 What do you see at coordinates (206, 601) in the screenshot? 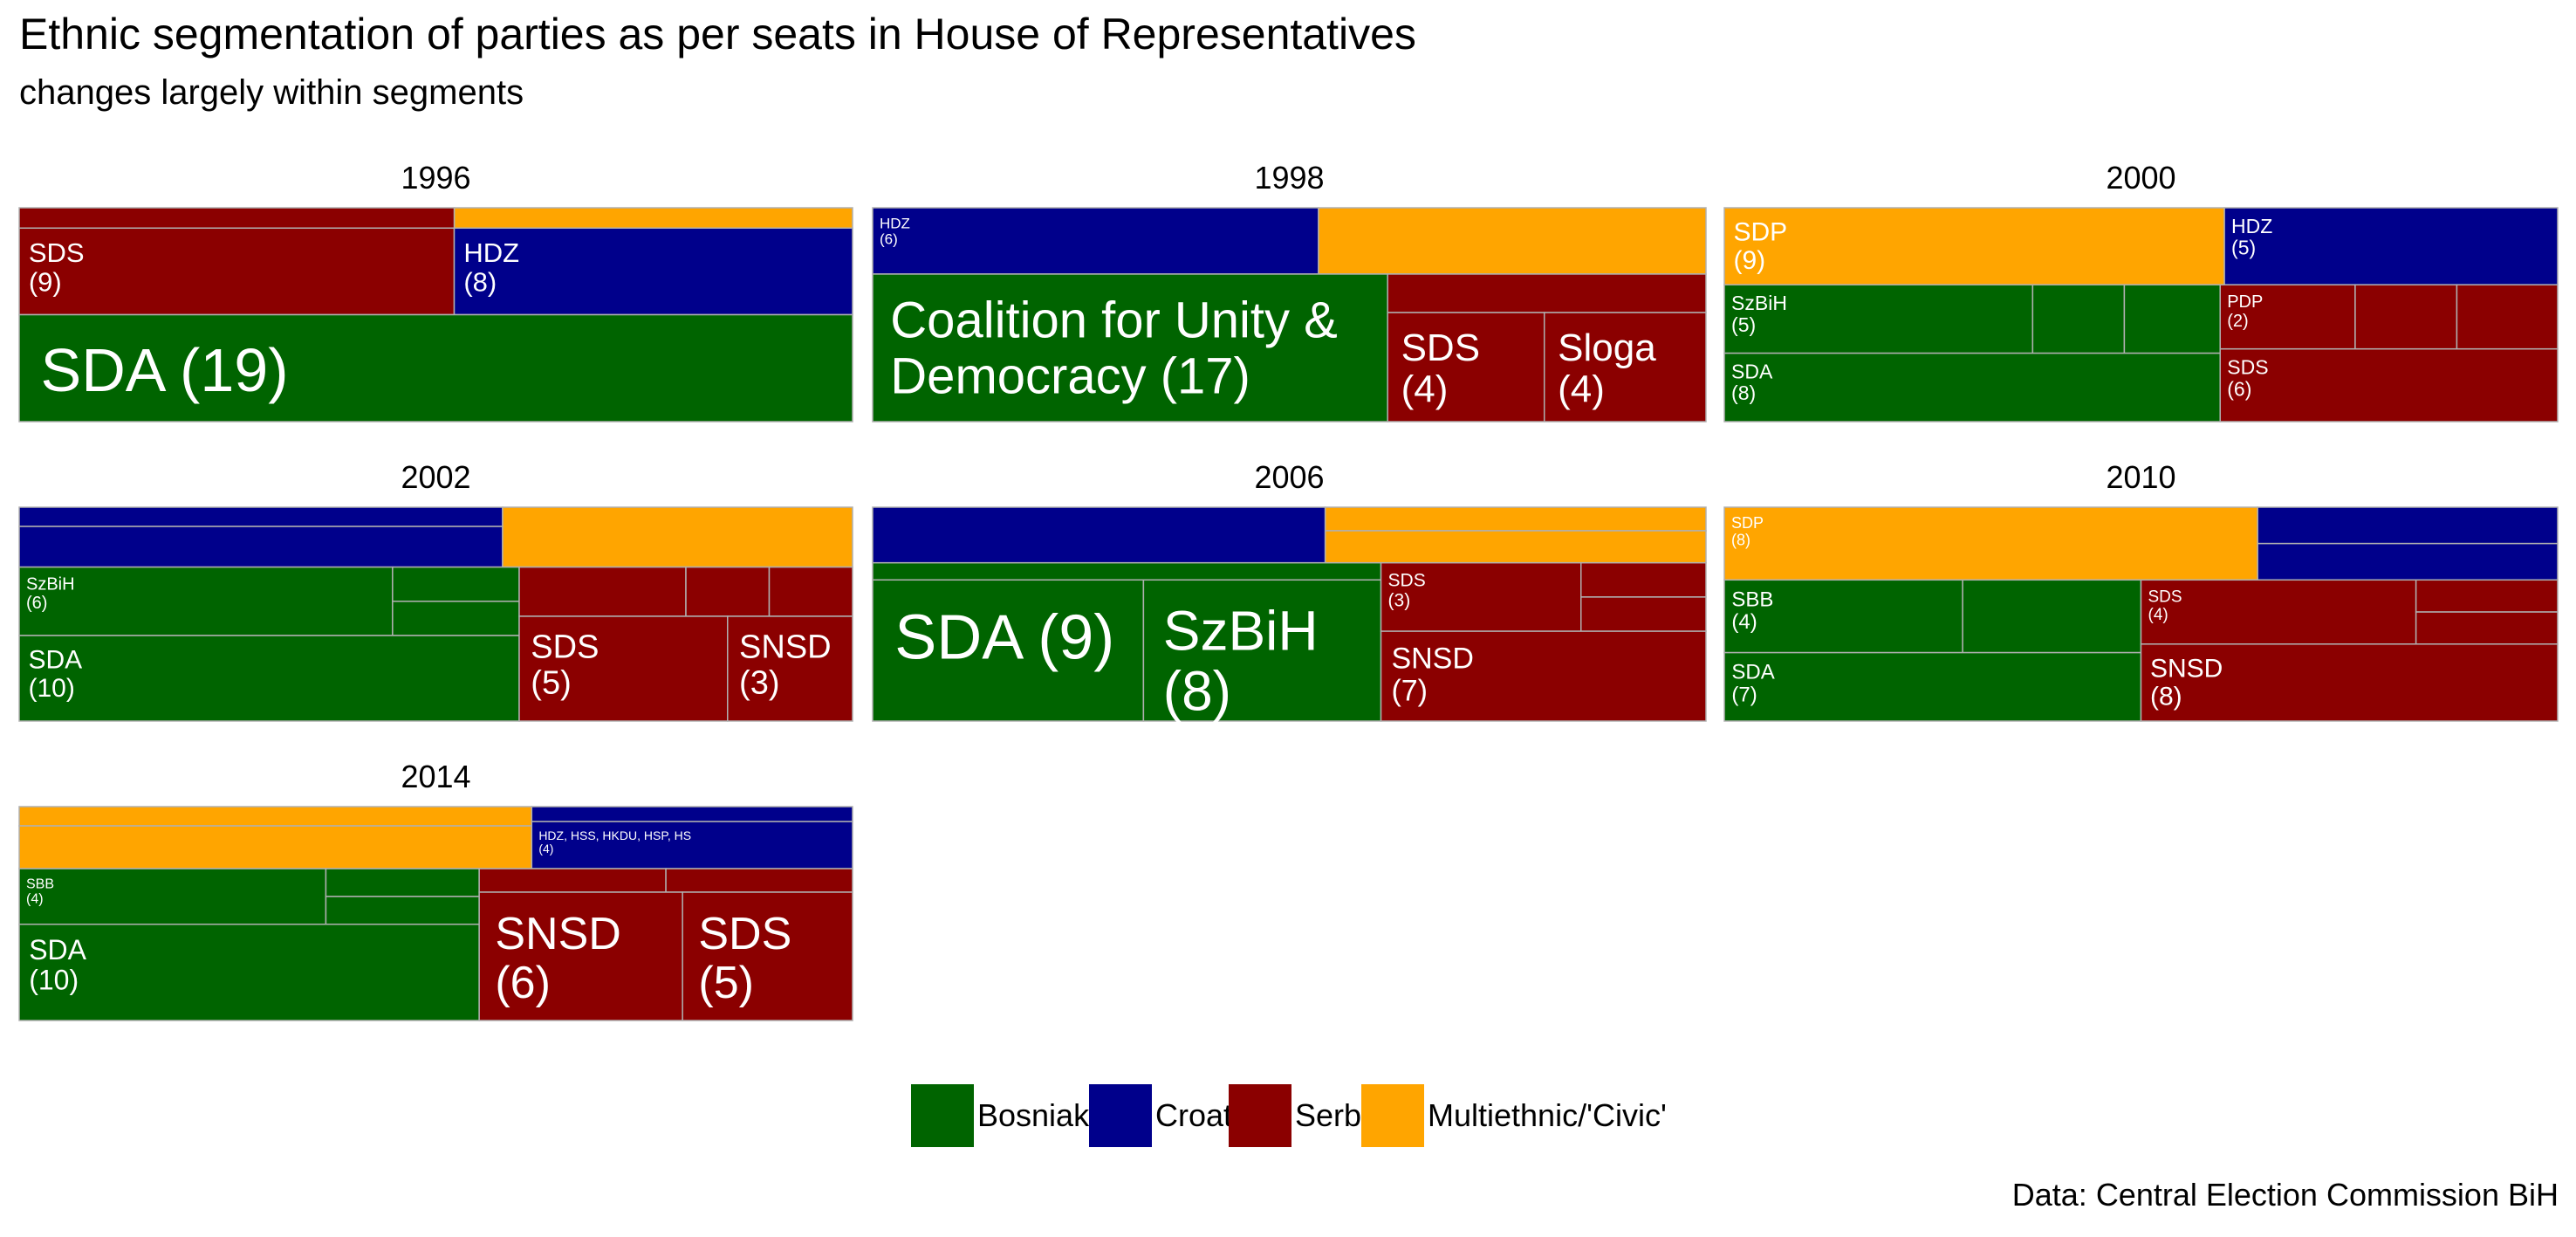
I see `tile-2002-szbih` at bounding box center [206, 601].